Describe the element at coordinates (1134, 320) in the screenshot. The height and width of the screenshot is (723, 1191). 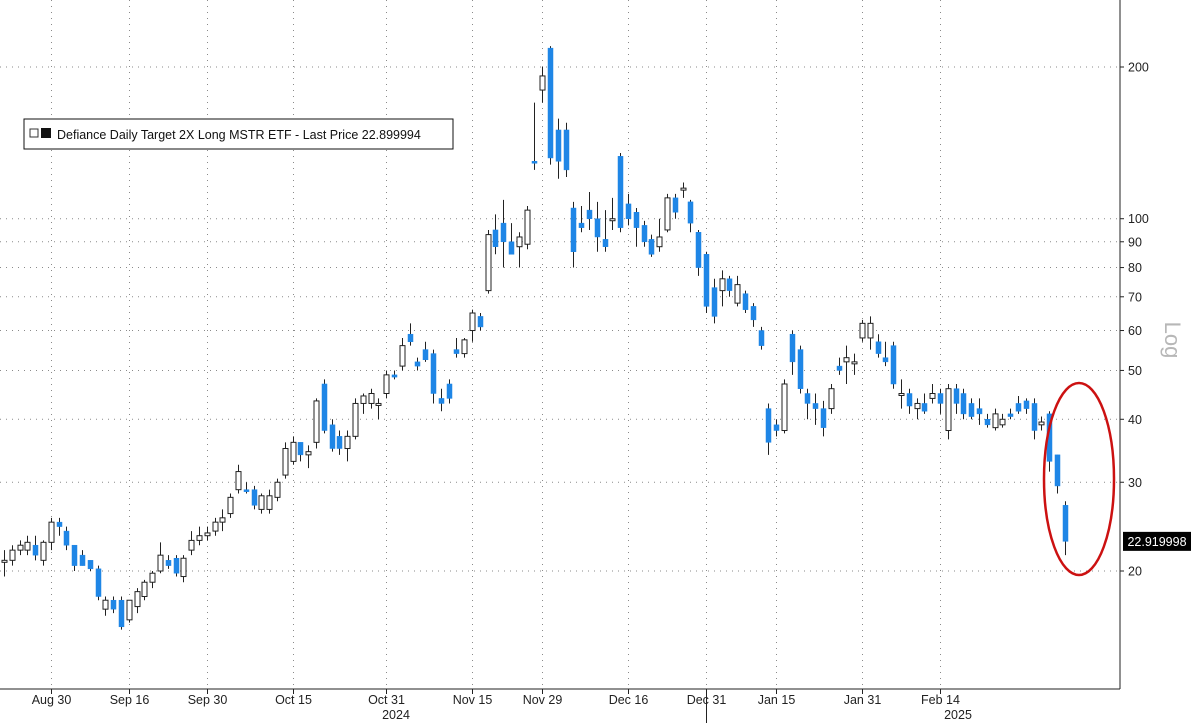
I see `y-axis-ticks: 20 30 40 50 60 70 80 90 100 200` at that location.